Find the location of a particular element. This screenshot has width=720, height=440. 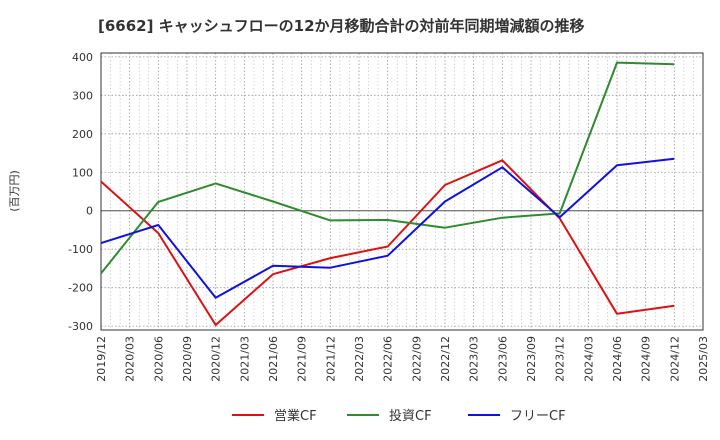

x-tick-label: 2020/06 is located at coordinates (158, 359).